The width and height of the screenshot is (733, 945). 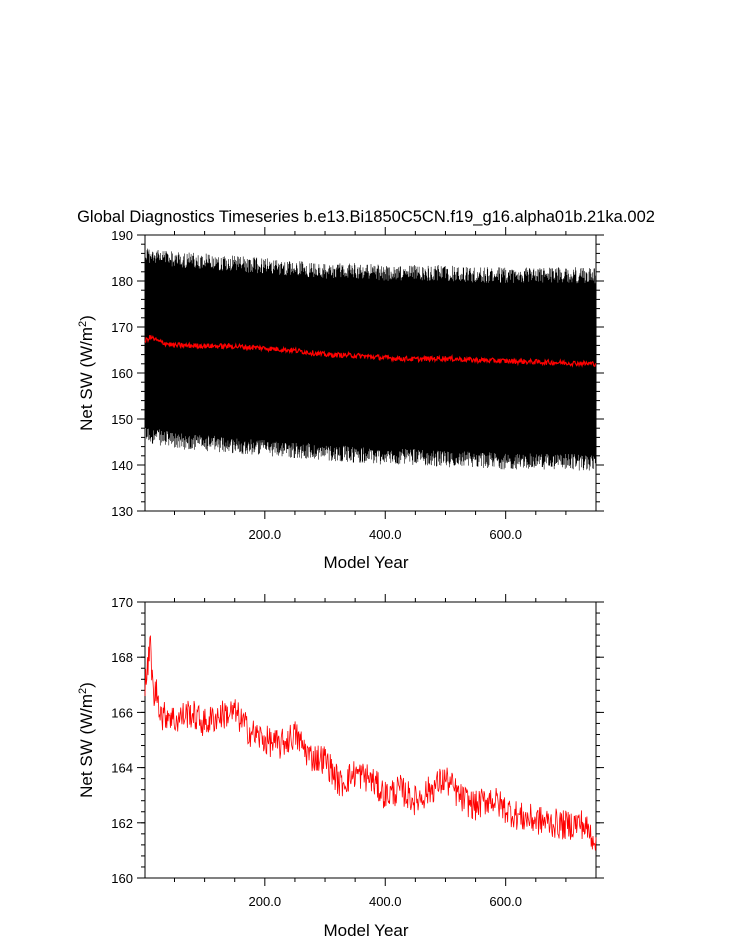 What do you see at coordinates (365, 562) in the screenshot?
I see `top-xlabel: Model Year` at bounding box center [365, 562].